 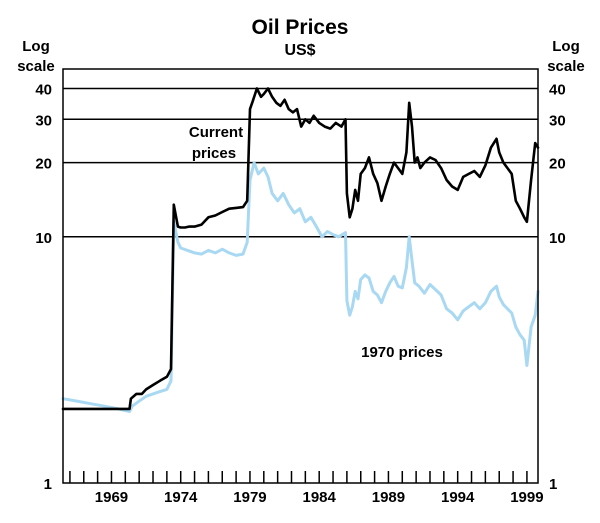 What do you see at coordinates (181, 497) in the screenshot?
I see `x-tick-label-1974: 1974` at bounding box center [181, 497].